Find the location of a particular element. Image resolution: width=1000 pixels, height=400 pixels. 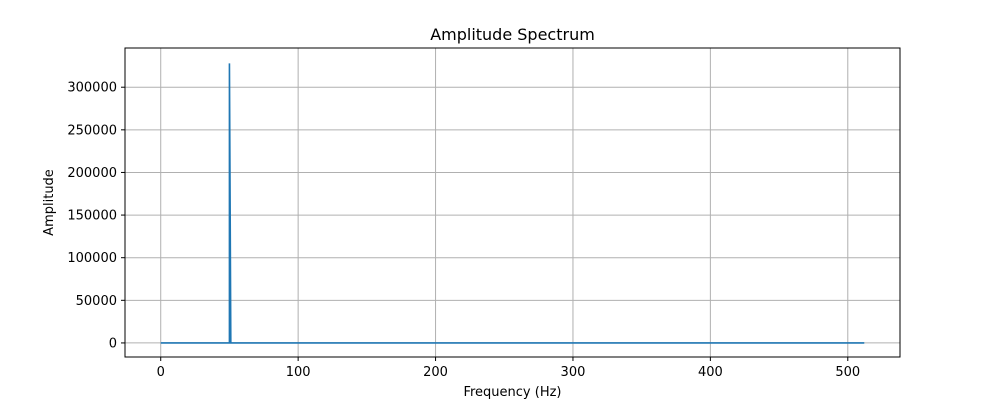

x-tick-label: 100 is located at coordinates (298, 372).